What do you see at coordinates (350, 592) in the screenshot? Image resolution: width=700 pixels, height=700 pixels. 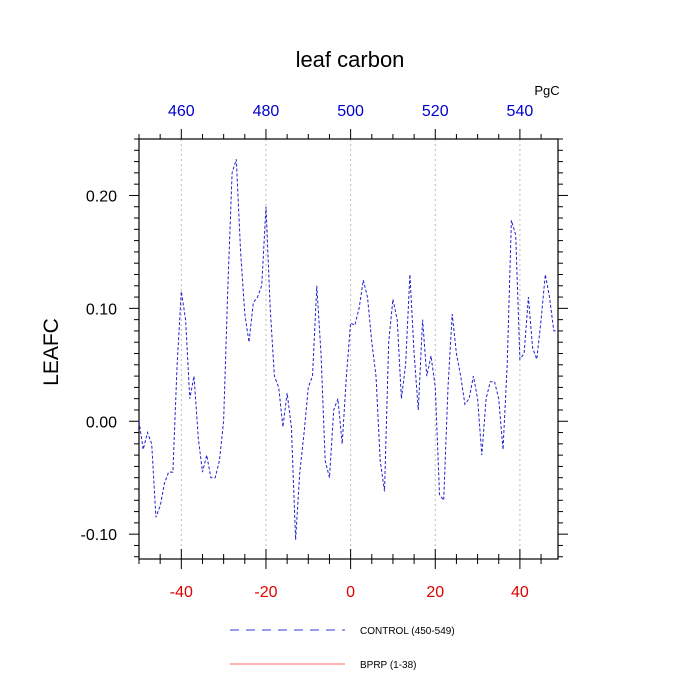 I see `bottom-tick-label: 0` at bounding box center [350, 592].